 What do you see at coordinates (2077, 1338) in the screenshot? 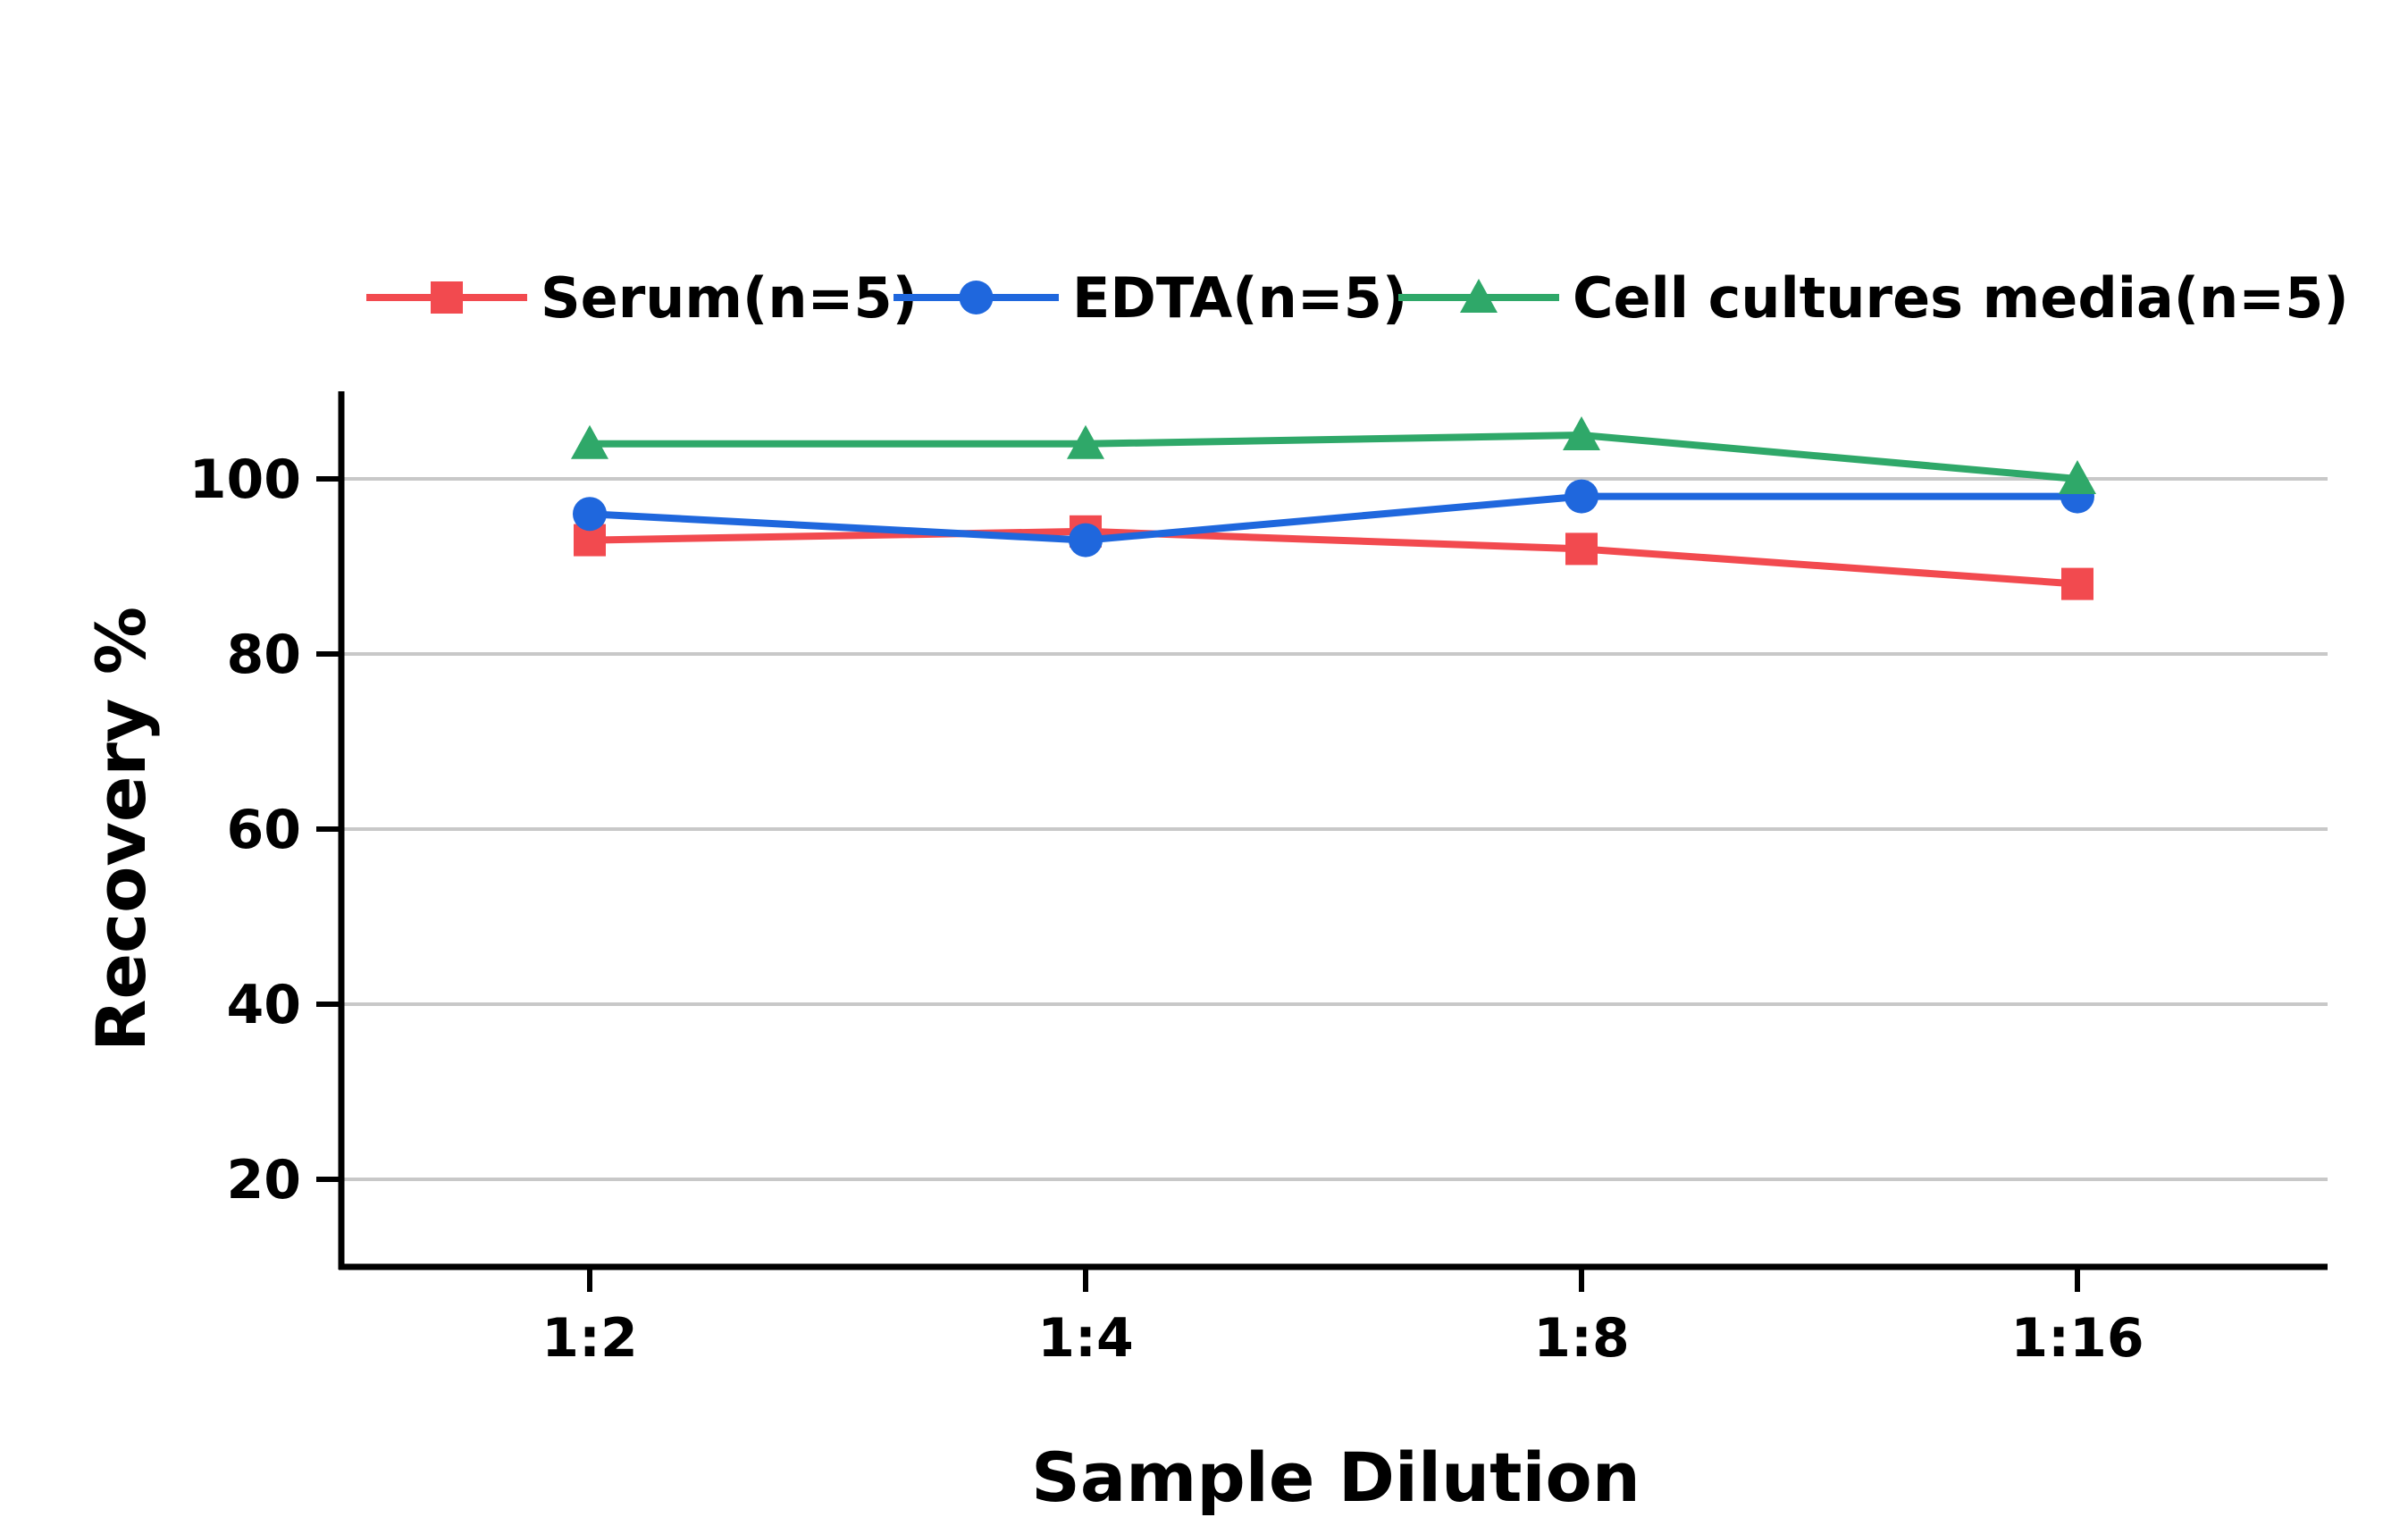
I see `x-tick-label: 1:16` at bounding box center [2077, 1338].